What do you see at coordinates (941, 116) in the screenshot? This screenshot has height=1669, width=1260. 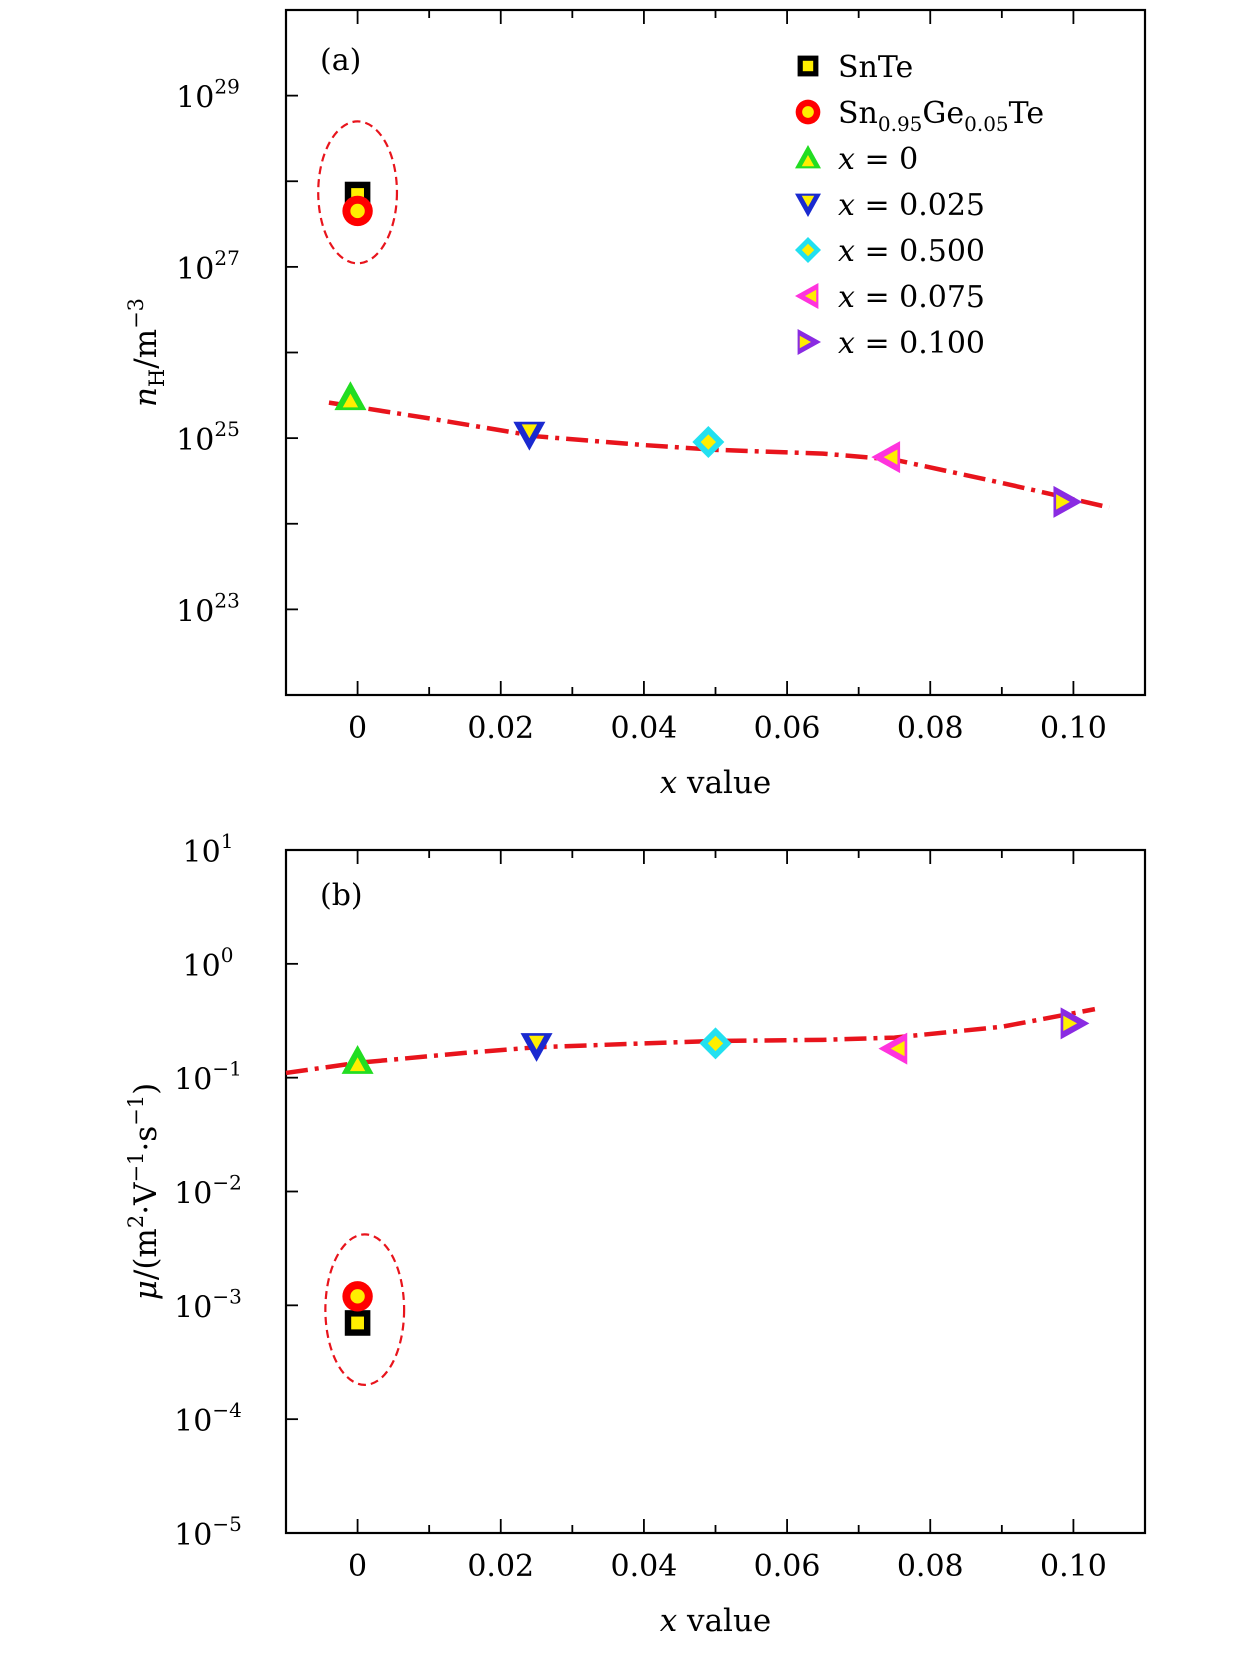 I see `legend-label: Sn0.95Ge0.05Te` at bounding box center [941, 116].